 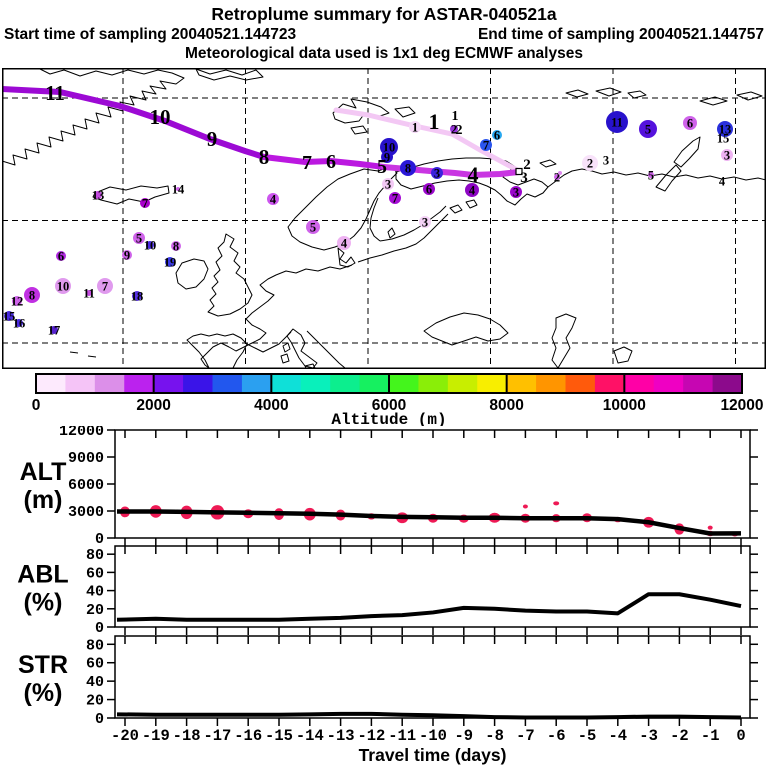 What do you see at coordinates (656, 178) in the screenshot?
I see `coastline-russian-arctic` at bounding box center [656, 178].